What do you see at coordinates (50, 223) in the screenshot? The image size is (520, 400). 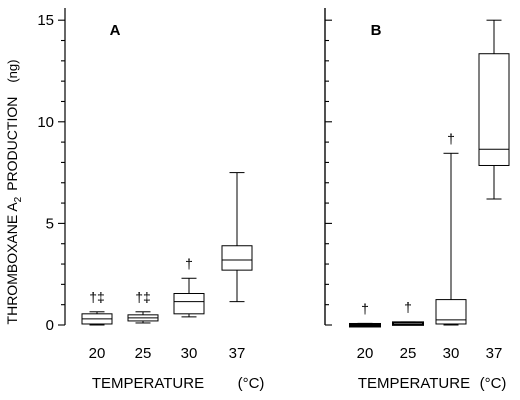 I see `y-tick-label: 5` at bounding box center [50, 223].